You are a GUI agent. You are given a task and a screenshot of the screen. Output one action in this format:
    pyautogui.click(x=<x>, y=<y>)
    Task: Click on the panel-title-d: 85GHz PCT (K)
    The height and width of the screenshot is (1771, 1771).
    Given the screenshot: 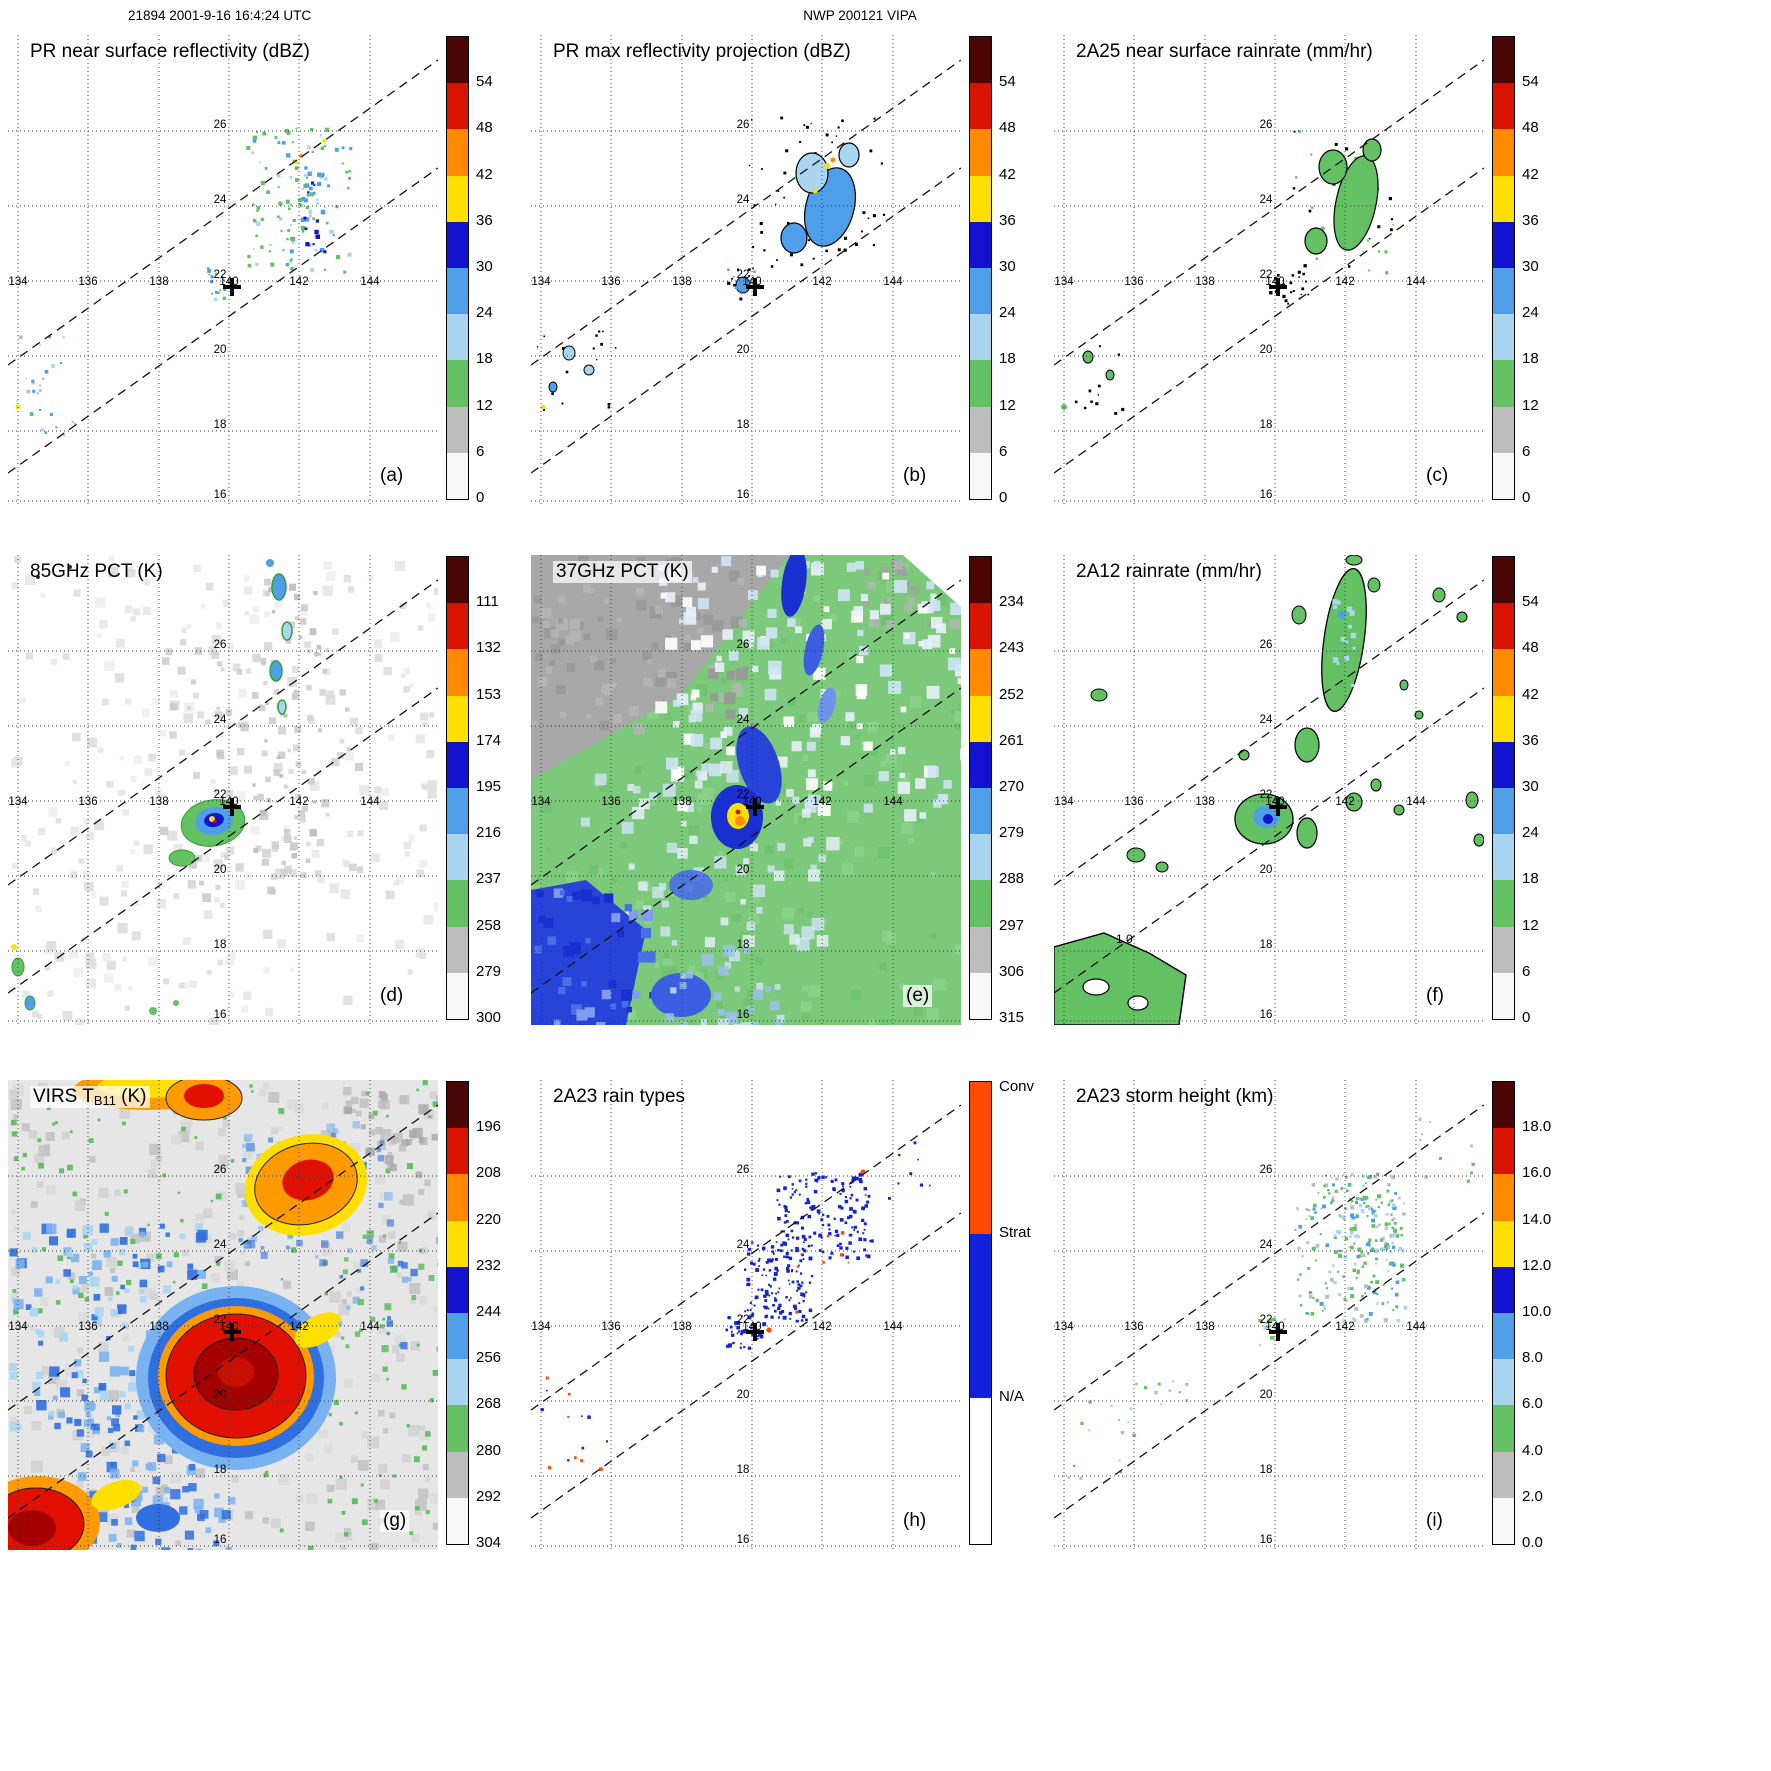 What is the action you would take?
    pyautogui.click(x=96, y=571)
    